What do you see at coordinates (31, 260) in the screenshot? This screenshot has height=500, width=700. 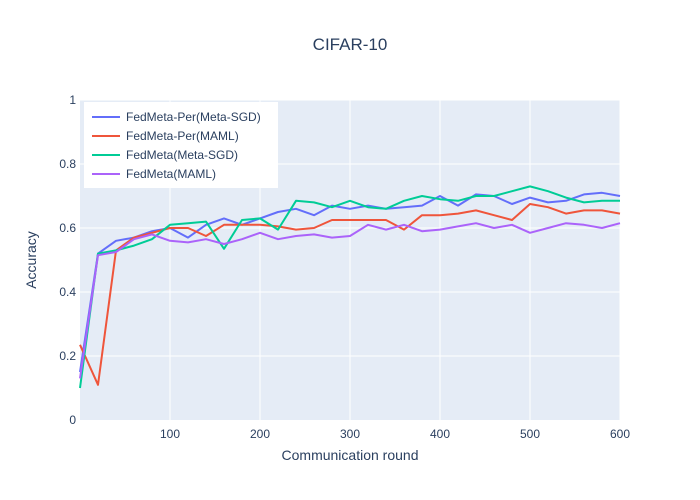 I see `y-axis-title: Accuracy` at bounding box center [31, 260].